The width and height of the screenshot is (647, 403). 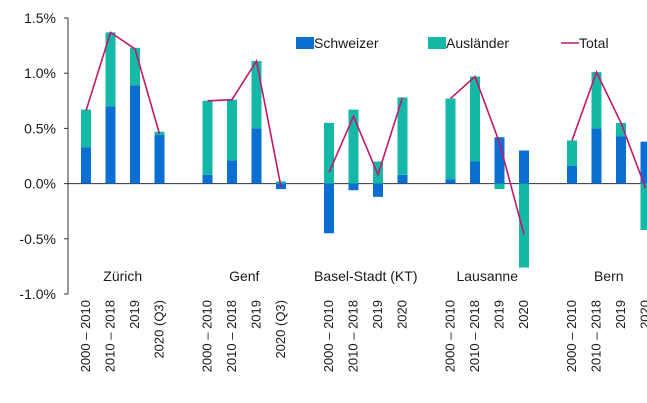 I want to click on group-label: Zürich, so click(x=122, y=276).